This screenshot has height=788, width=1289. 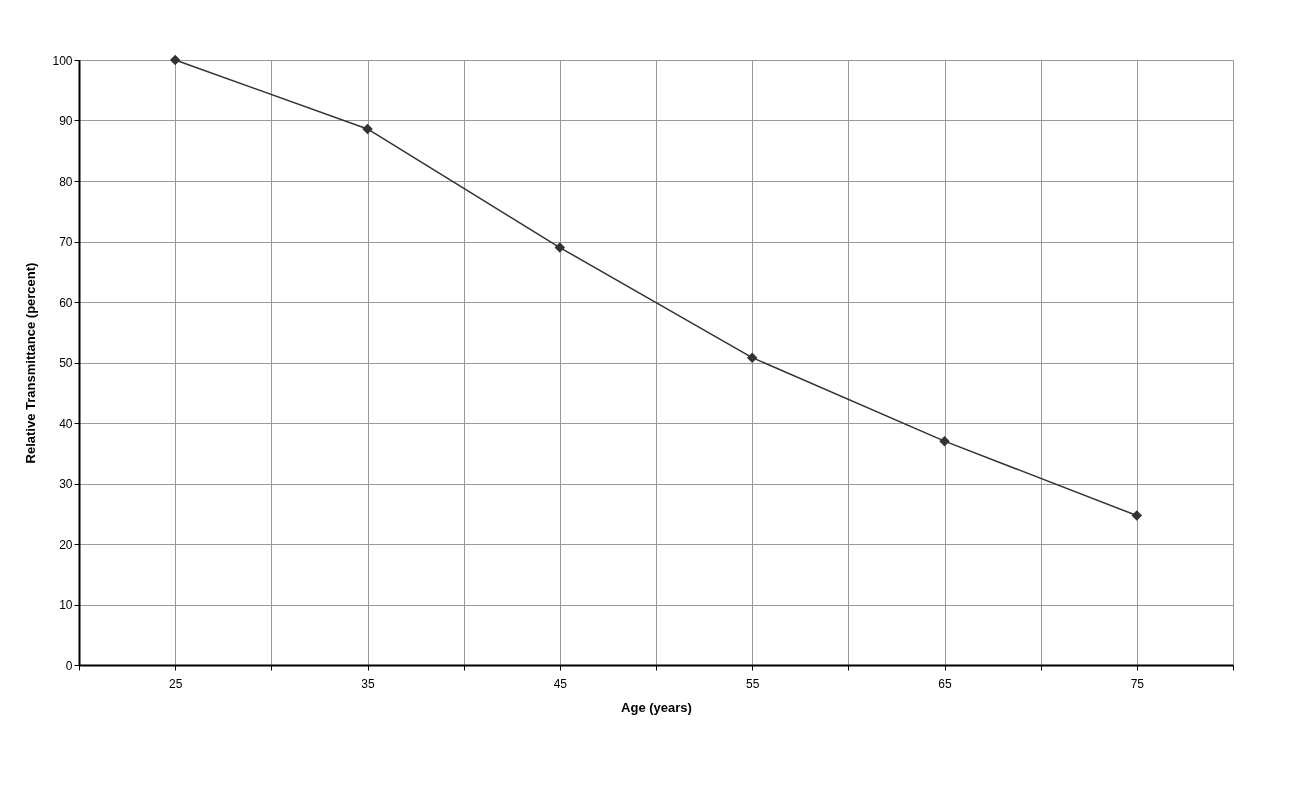 What do you see at coordinates (945, 683) in the screenshot?
I see `x-tick-label: 65` at bounding box center [945, 683].